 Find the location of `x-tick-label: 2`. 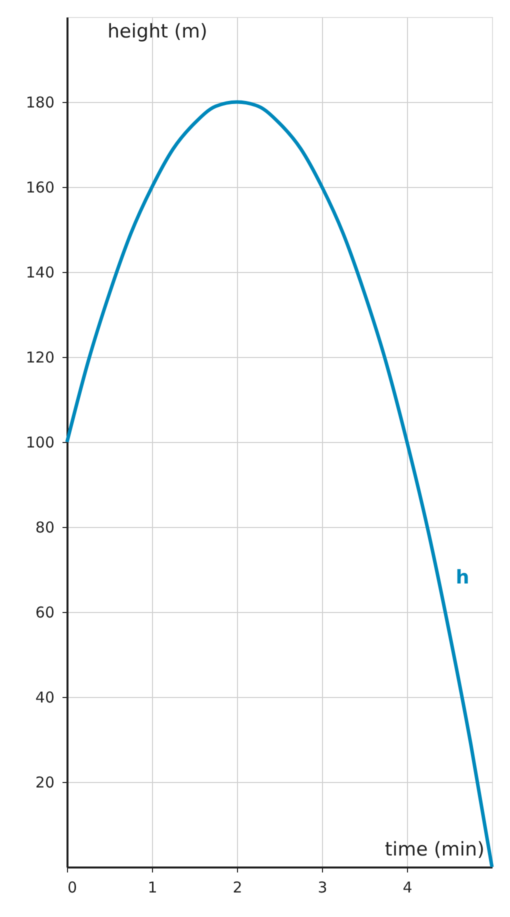

x-tick-label: 2 is located at coordinates (237, 887).